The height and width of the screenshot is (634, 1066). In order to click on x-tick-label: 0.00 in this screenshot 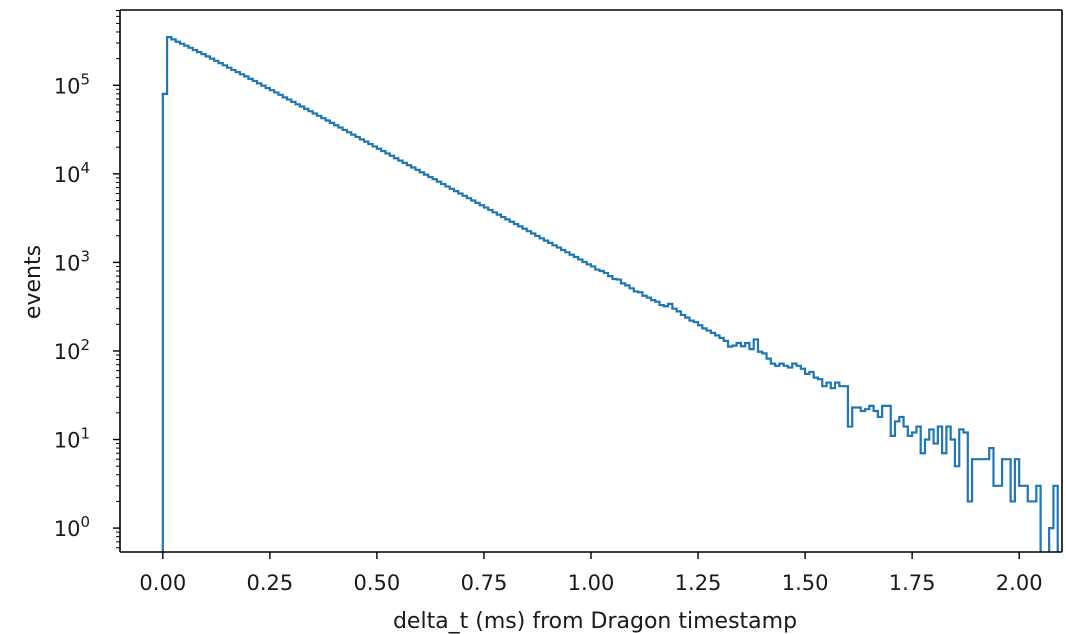, I will do `click(162, 583)`.